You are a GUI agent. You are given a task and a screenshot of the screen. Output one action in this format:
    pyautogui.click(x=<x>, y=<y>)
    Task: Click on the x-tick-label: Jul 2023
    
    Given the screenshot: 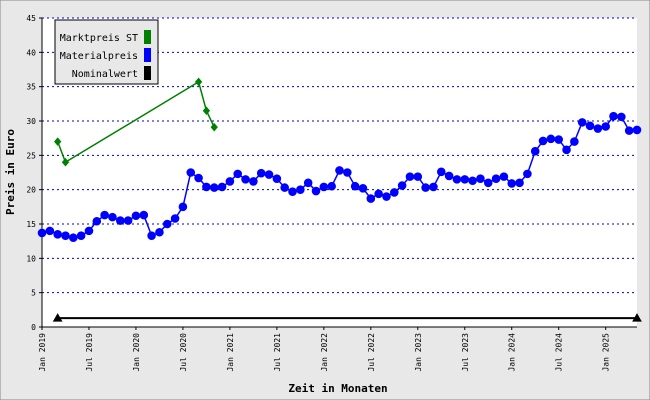 What is the action you would take?
    pyautogui.click(x=465, y=352)
    